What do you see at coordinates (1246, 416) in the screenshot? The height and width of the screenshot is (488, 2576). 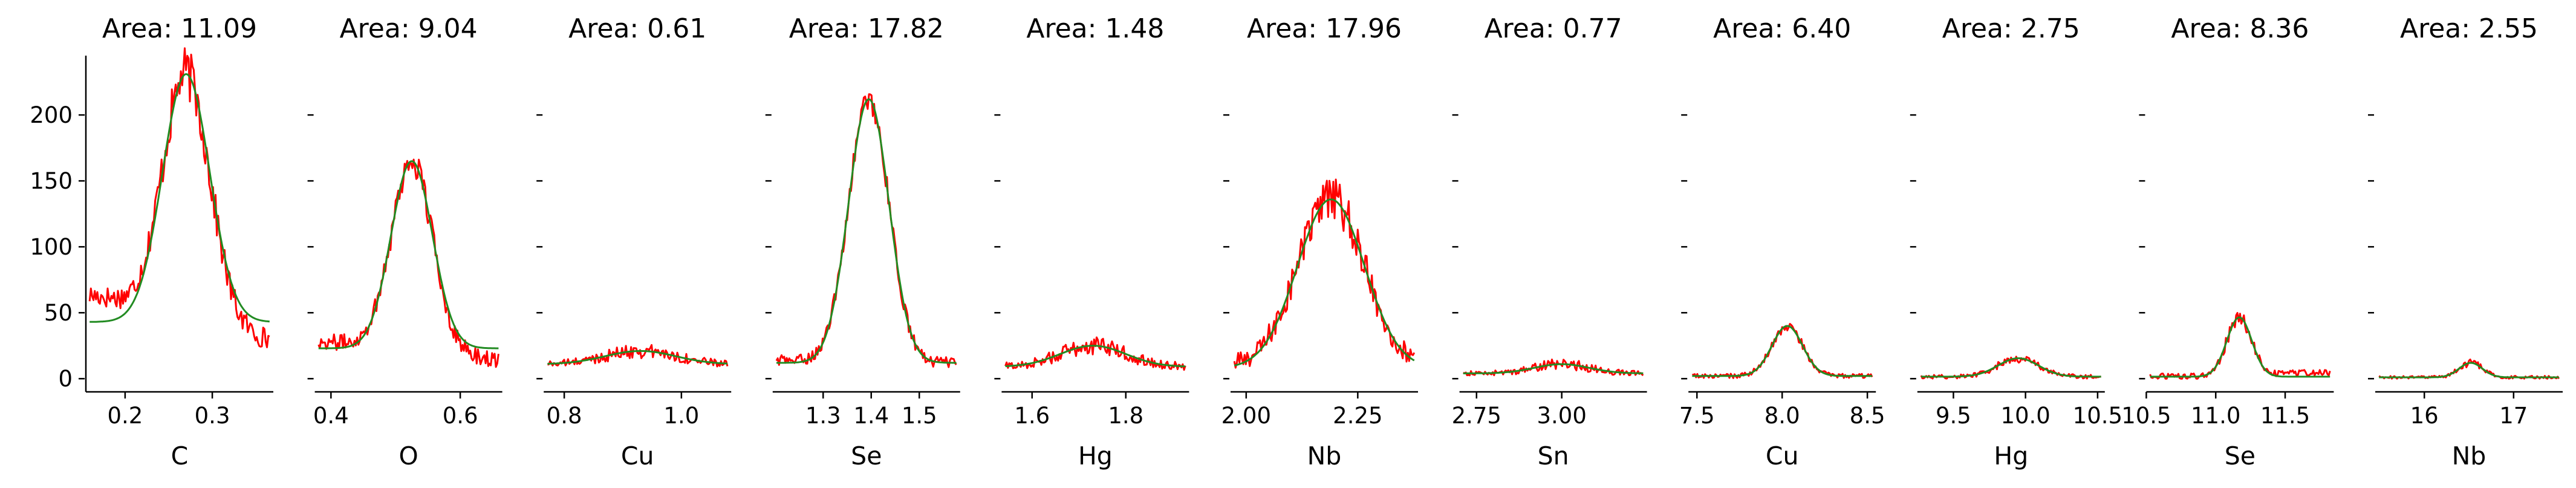 I see `x-tick-label: 2.00` at bounding box center [1246, 416].